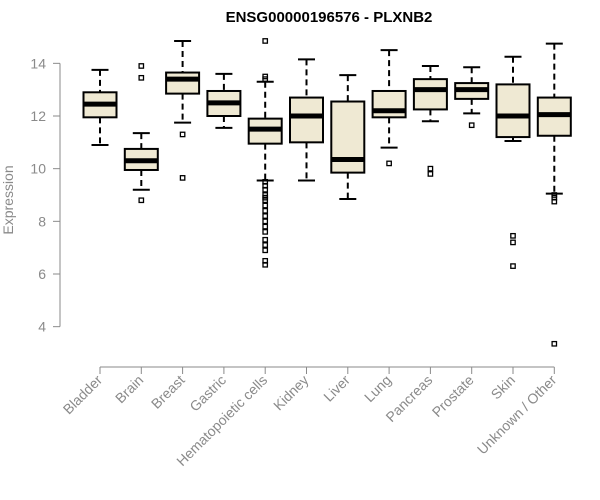 This screenshot has width=600, height=500. Describe the element at coordinates (38, 63) in the screenshot. I see `y-tick-label: 14` at that location.